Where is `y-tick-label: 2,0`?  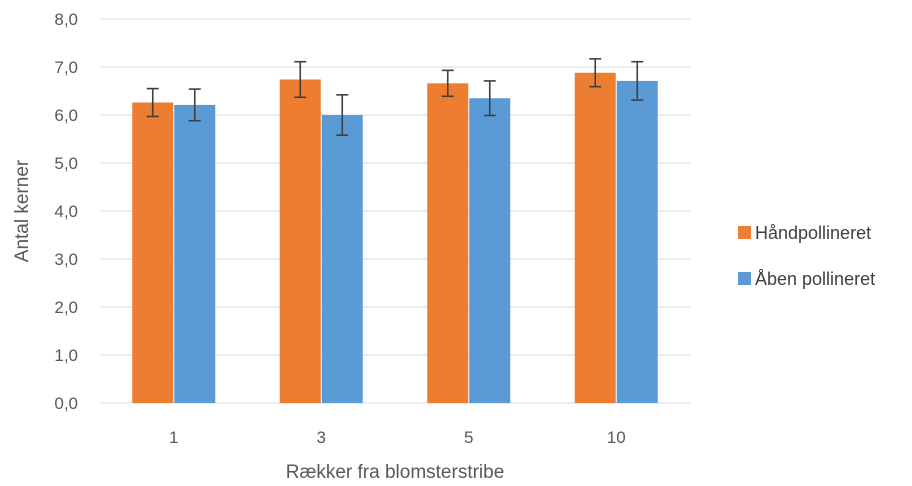 y-tick-label: 2,0 is located at coordinates (66, 307).